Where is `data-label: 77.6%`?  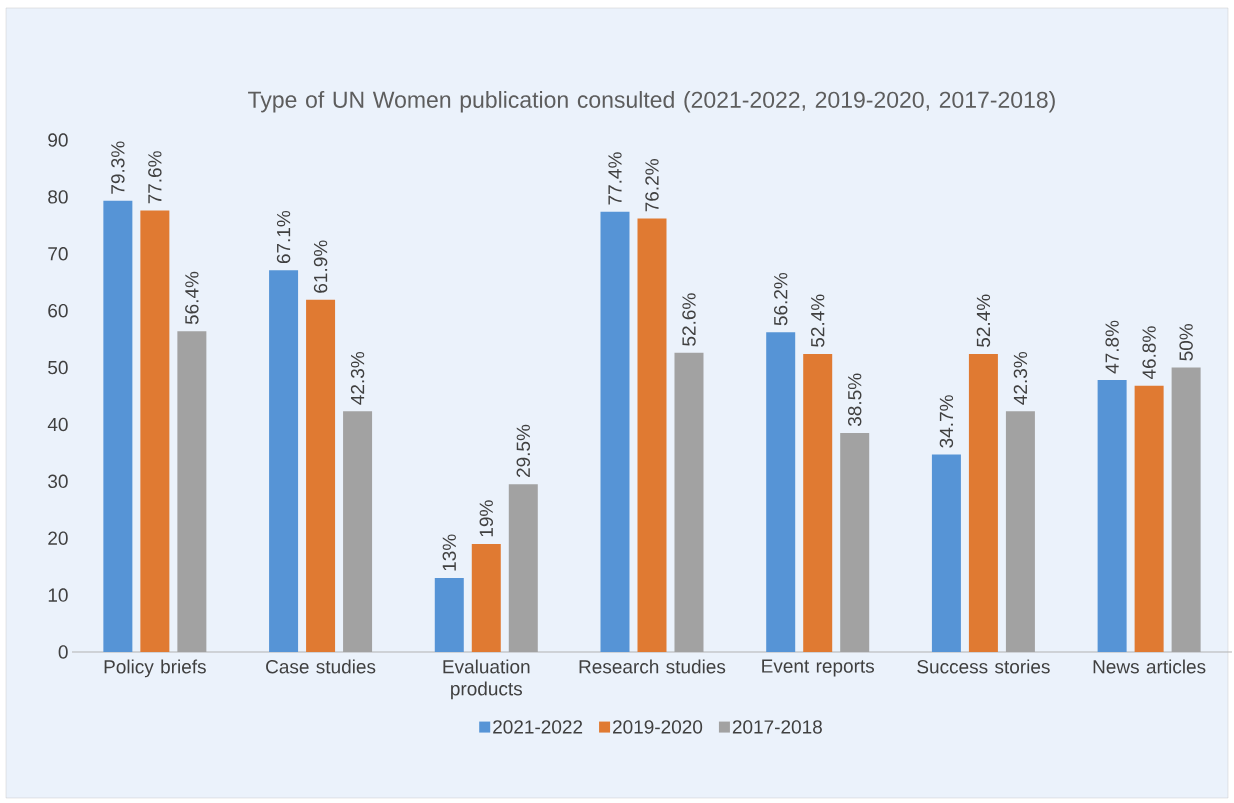 data-label: 77.6% is located at coordinates (155, 177).